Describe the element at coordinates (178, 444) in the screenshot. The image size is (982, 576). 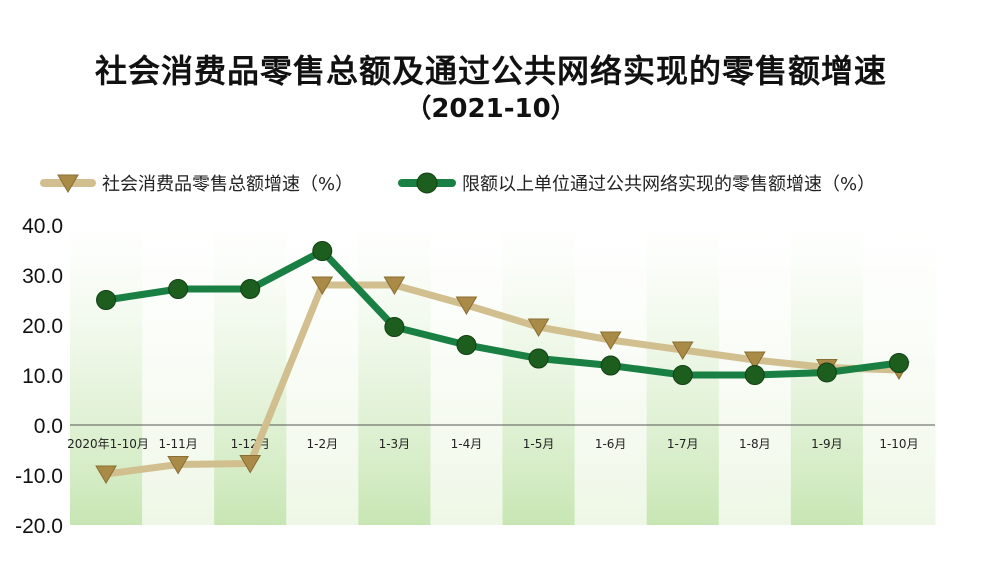
I see `x-tick-label: 1-11月` at that location.